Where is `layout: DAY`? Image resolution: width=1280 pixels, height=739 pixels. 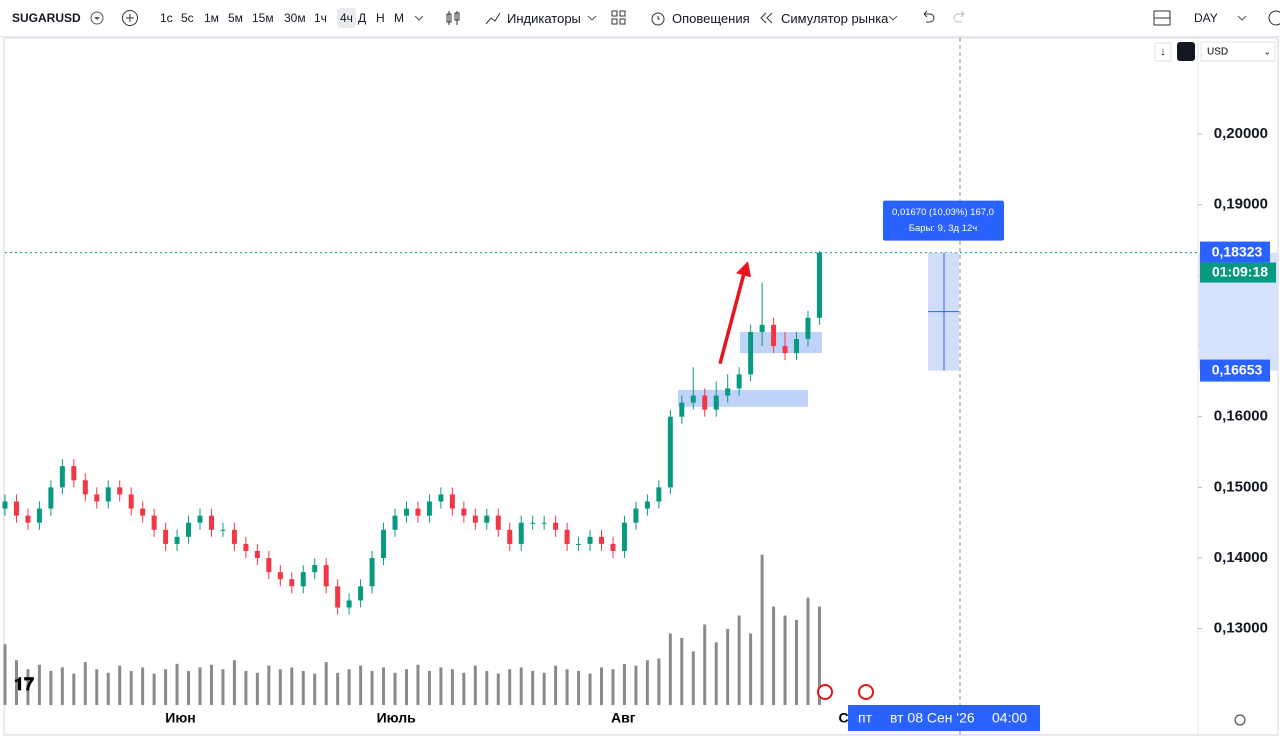 layout: DAY is located at coordinates (1206, 18).